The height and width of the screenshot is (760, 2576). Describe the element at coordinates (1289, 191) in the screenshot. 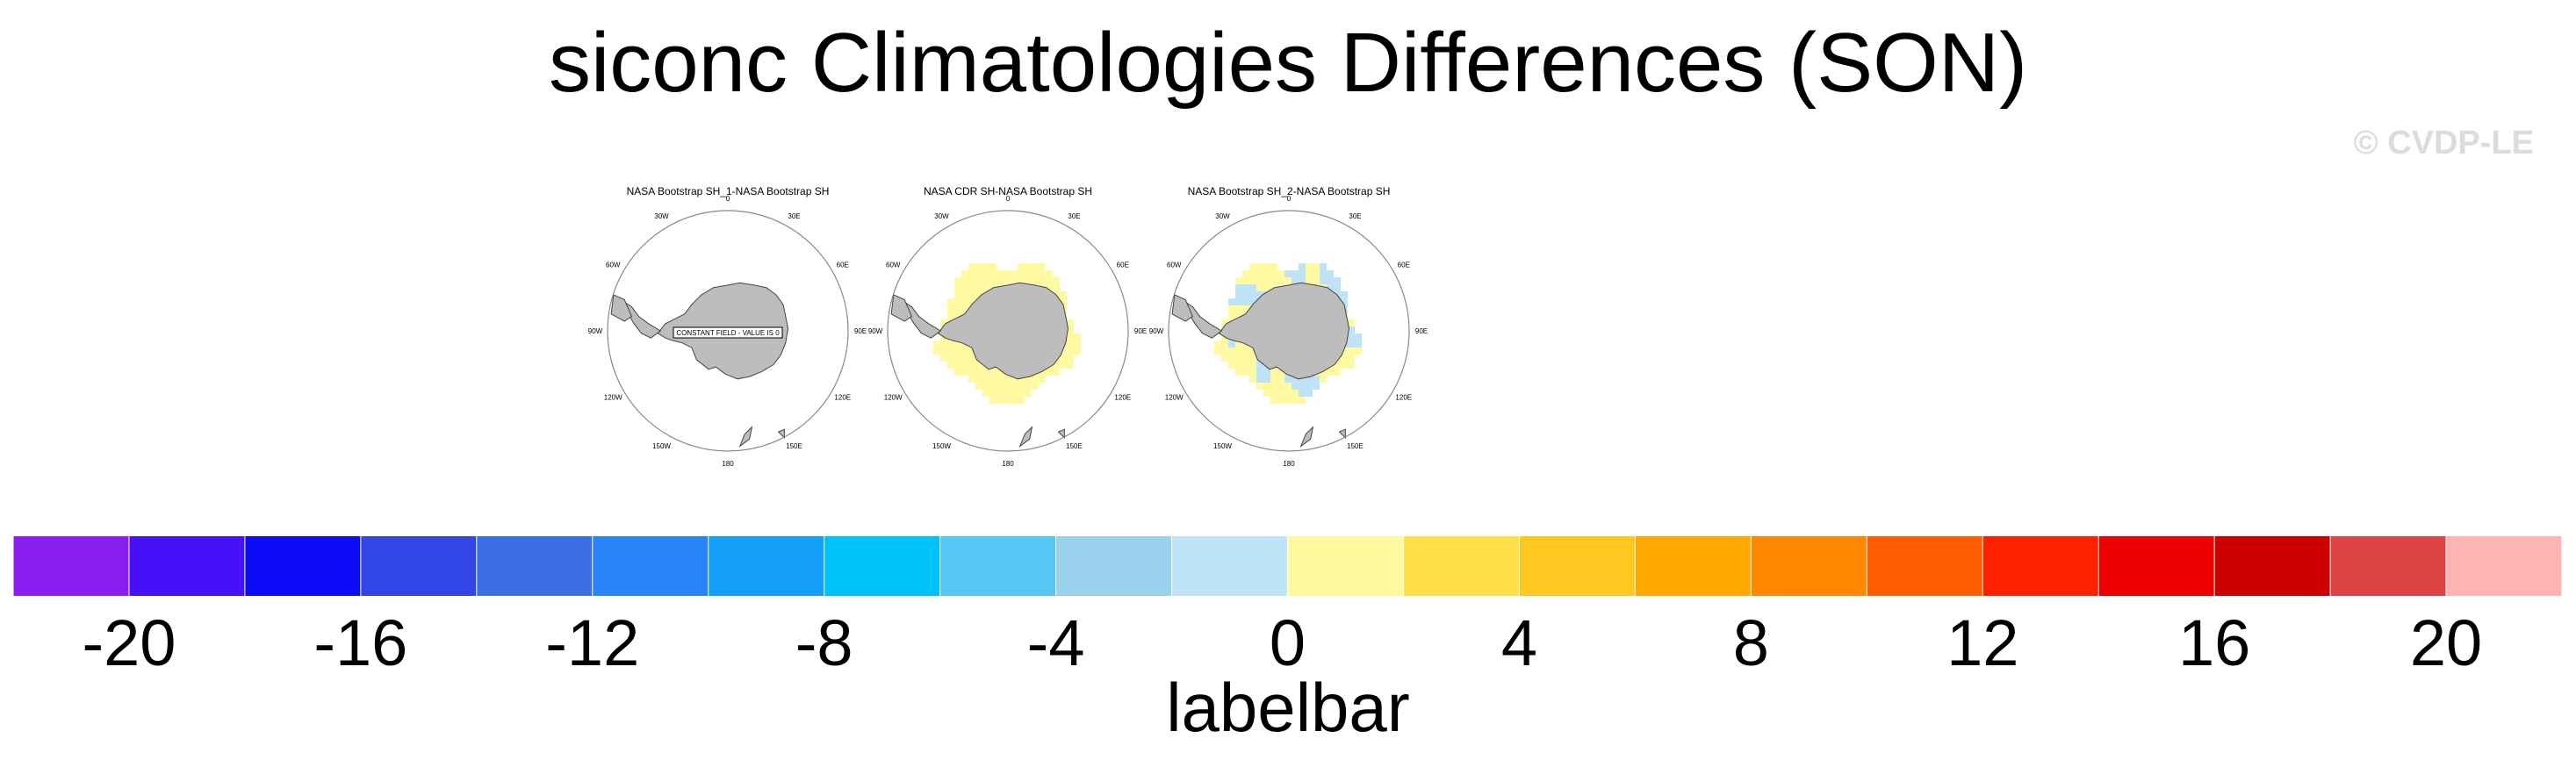

I see `panel-title-3: NASA Bootstrap SH_2-NASA Bootstrap SH` at that location.